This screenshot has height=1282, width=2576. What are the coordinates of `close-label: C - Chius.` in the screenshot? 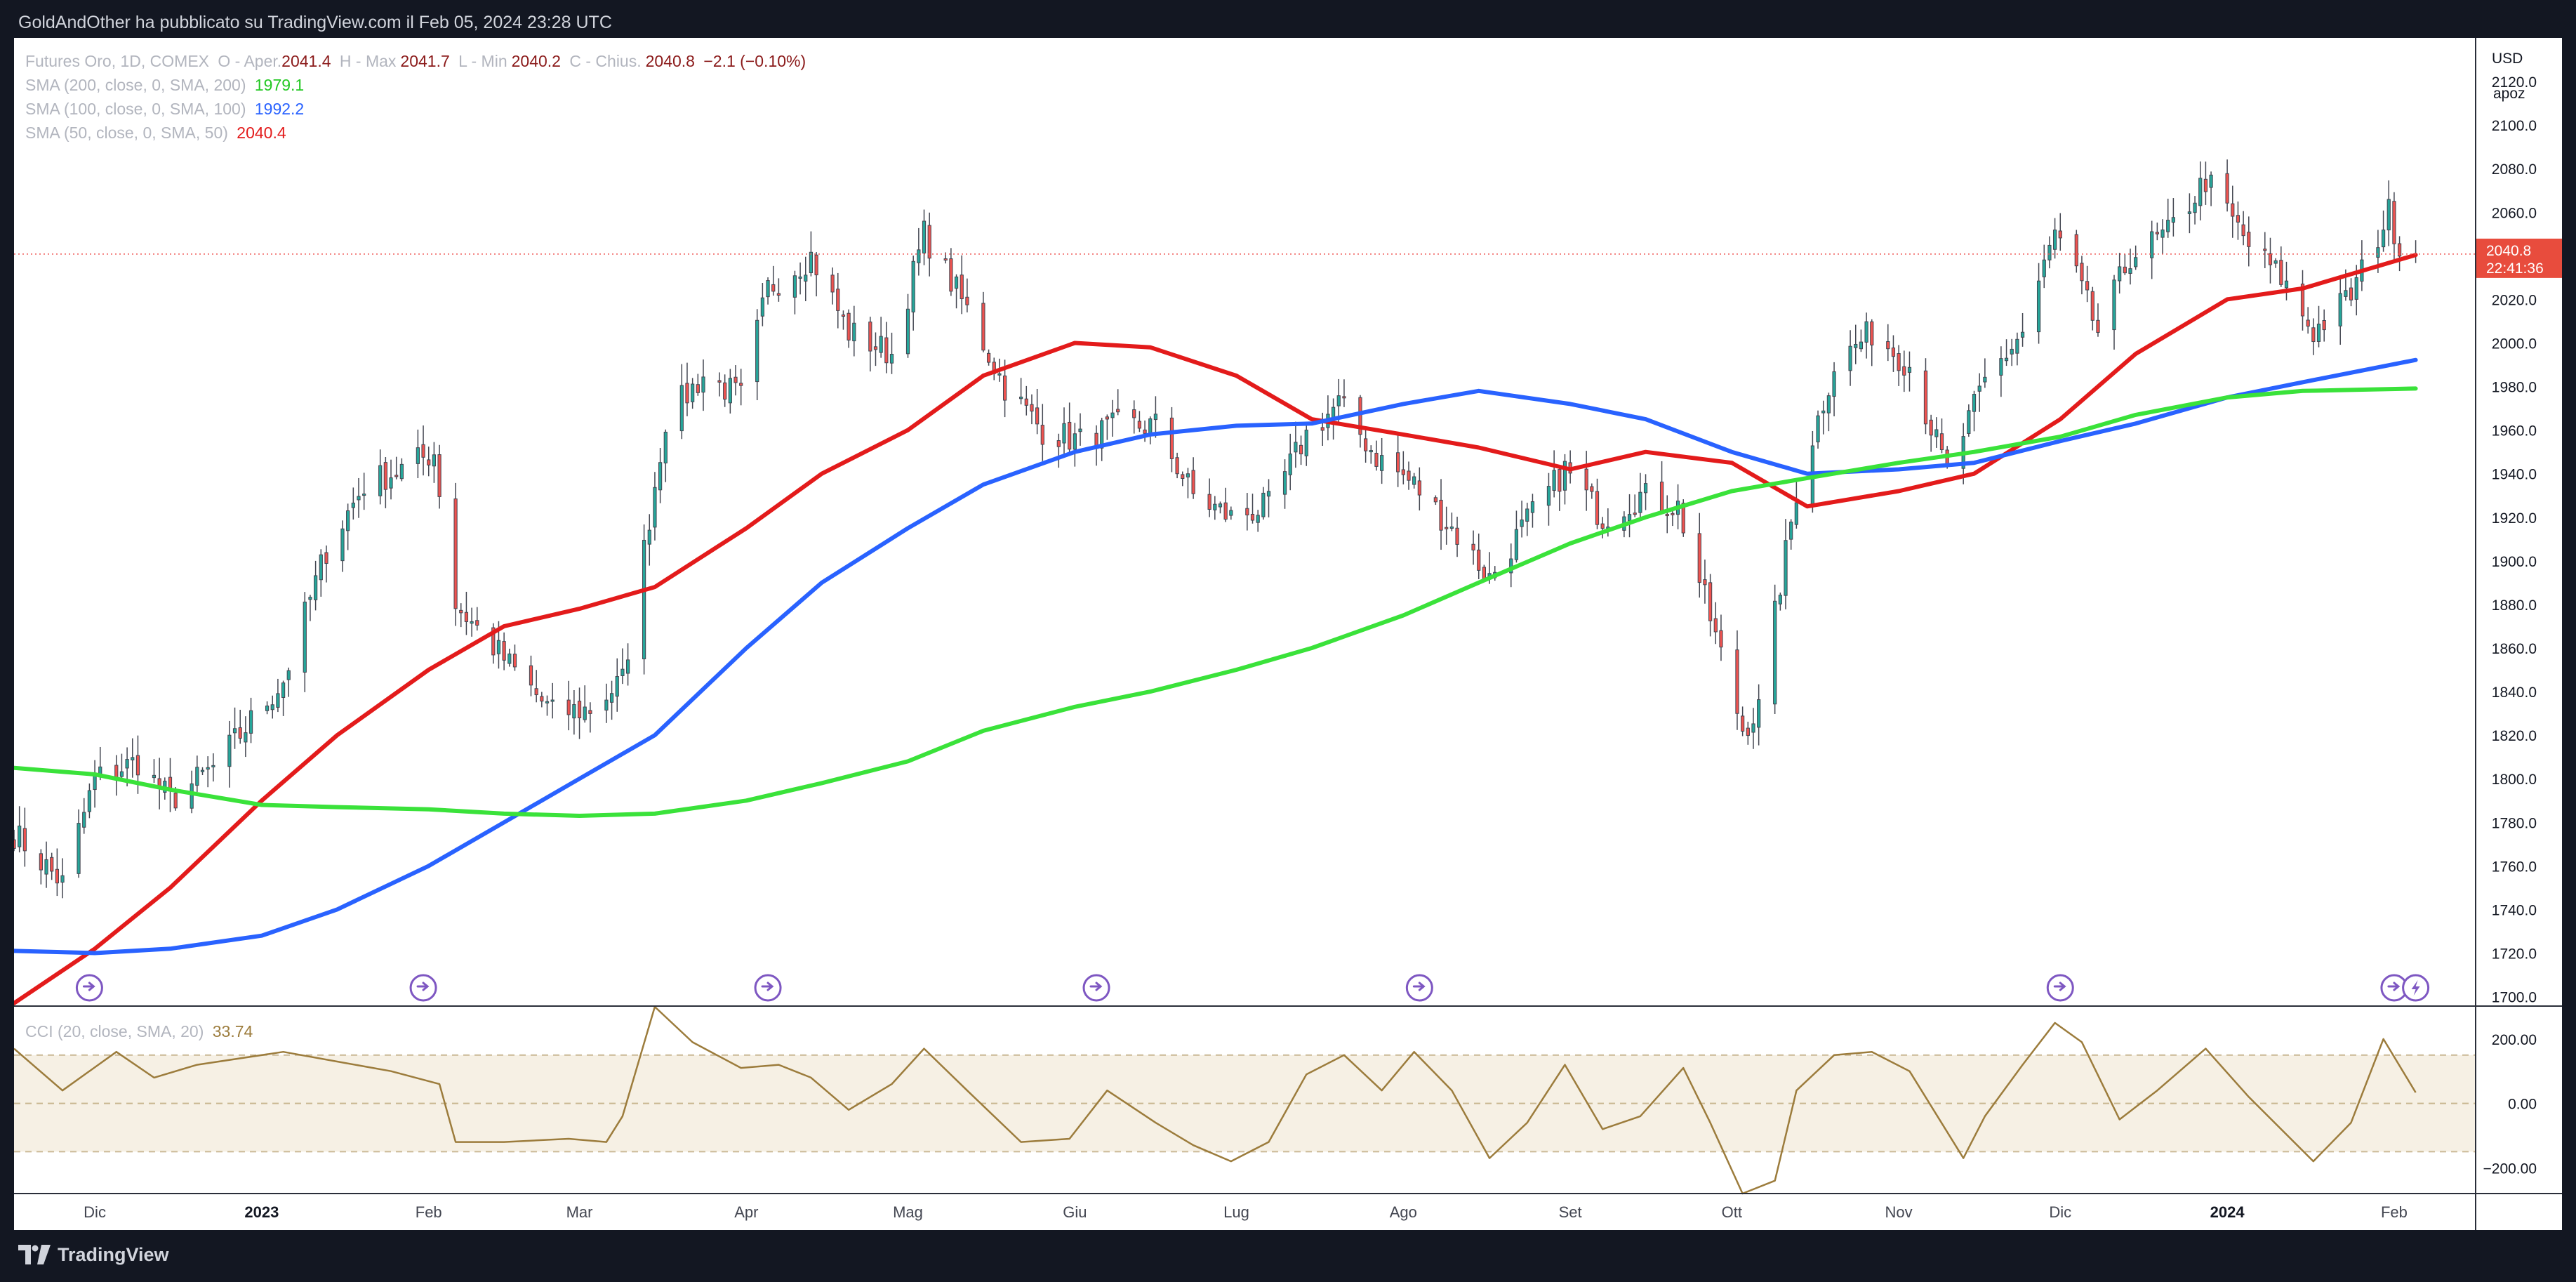 It's located at (606, 61).